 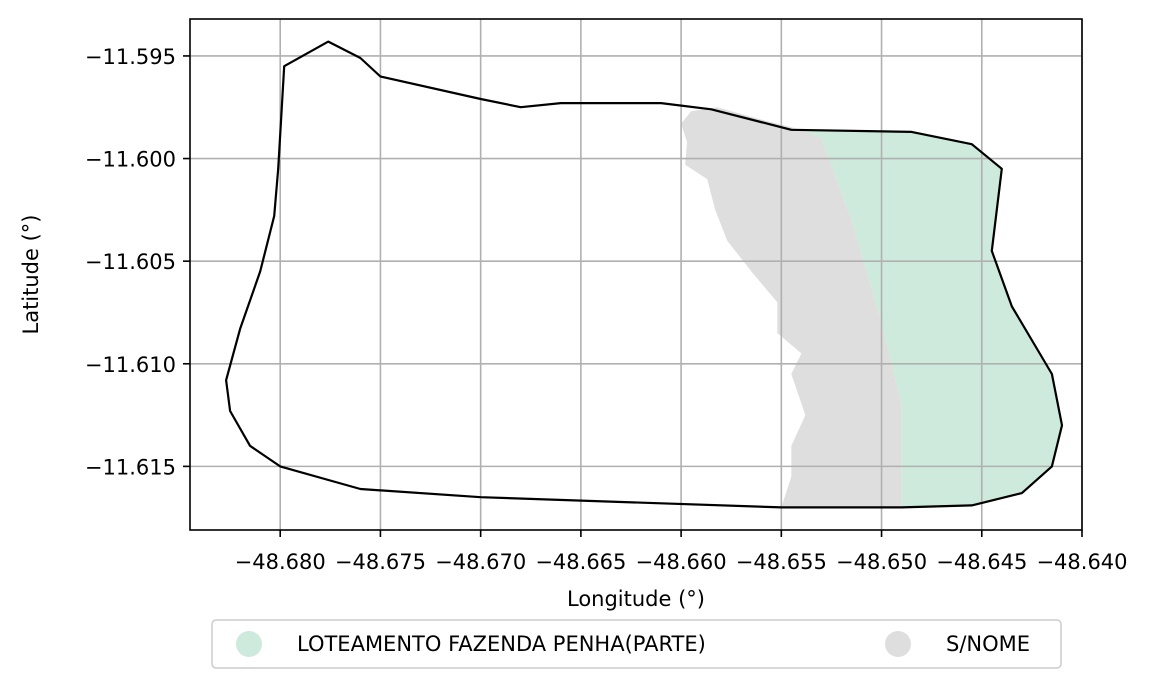 What do you see at coordinates (31, 275) in the screenshot?
I see `y-axis-label: Latitude (°)` at bounding box center [31, 275].